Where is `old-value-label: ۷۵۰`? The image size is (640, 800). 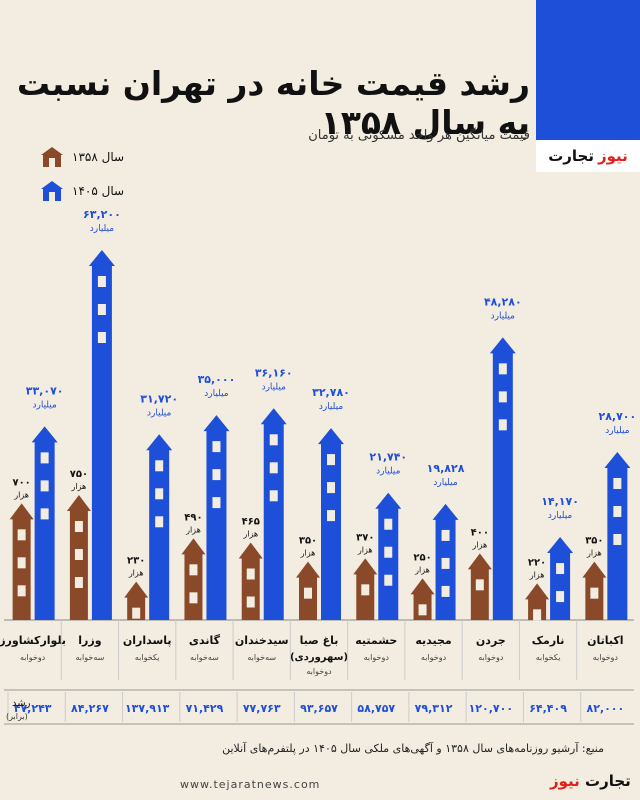
old-value-label: ۷۵۰ is located at coordinates (79, 474).